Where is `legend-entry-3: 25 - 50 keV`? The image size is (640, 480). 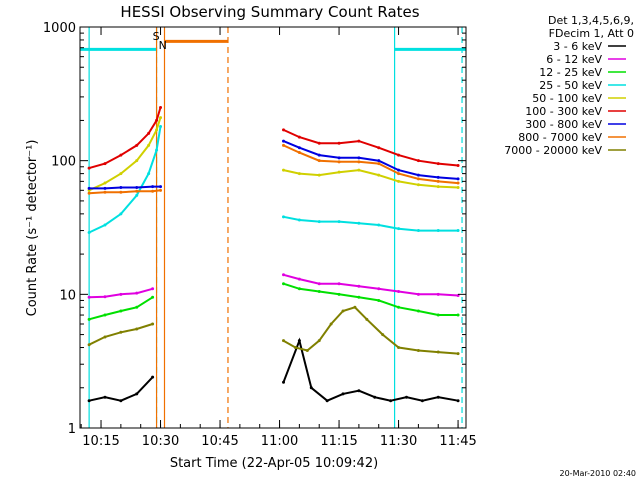 legend-entry-3: 25 - 50 keV is located at coordinates (570, 85).